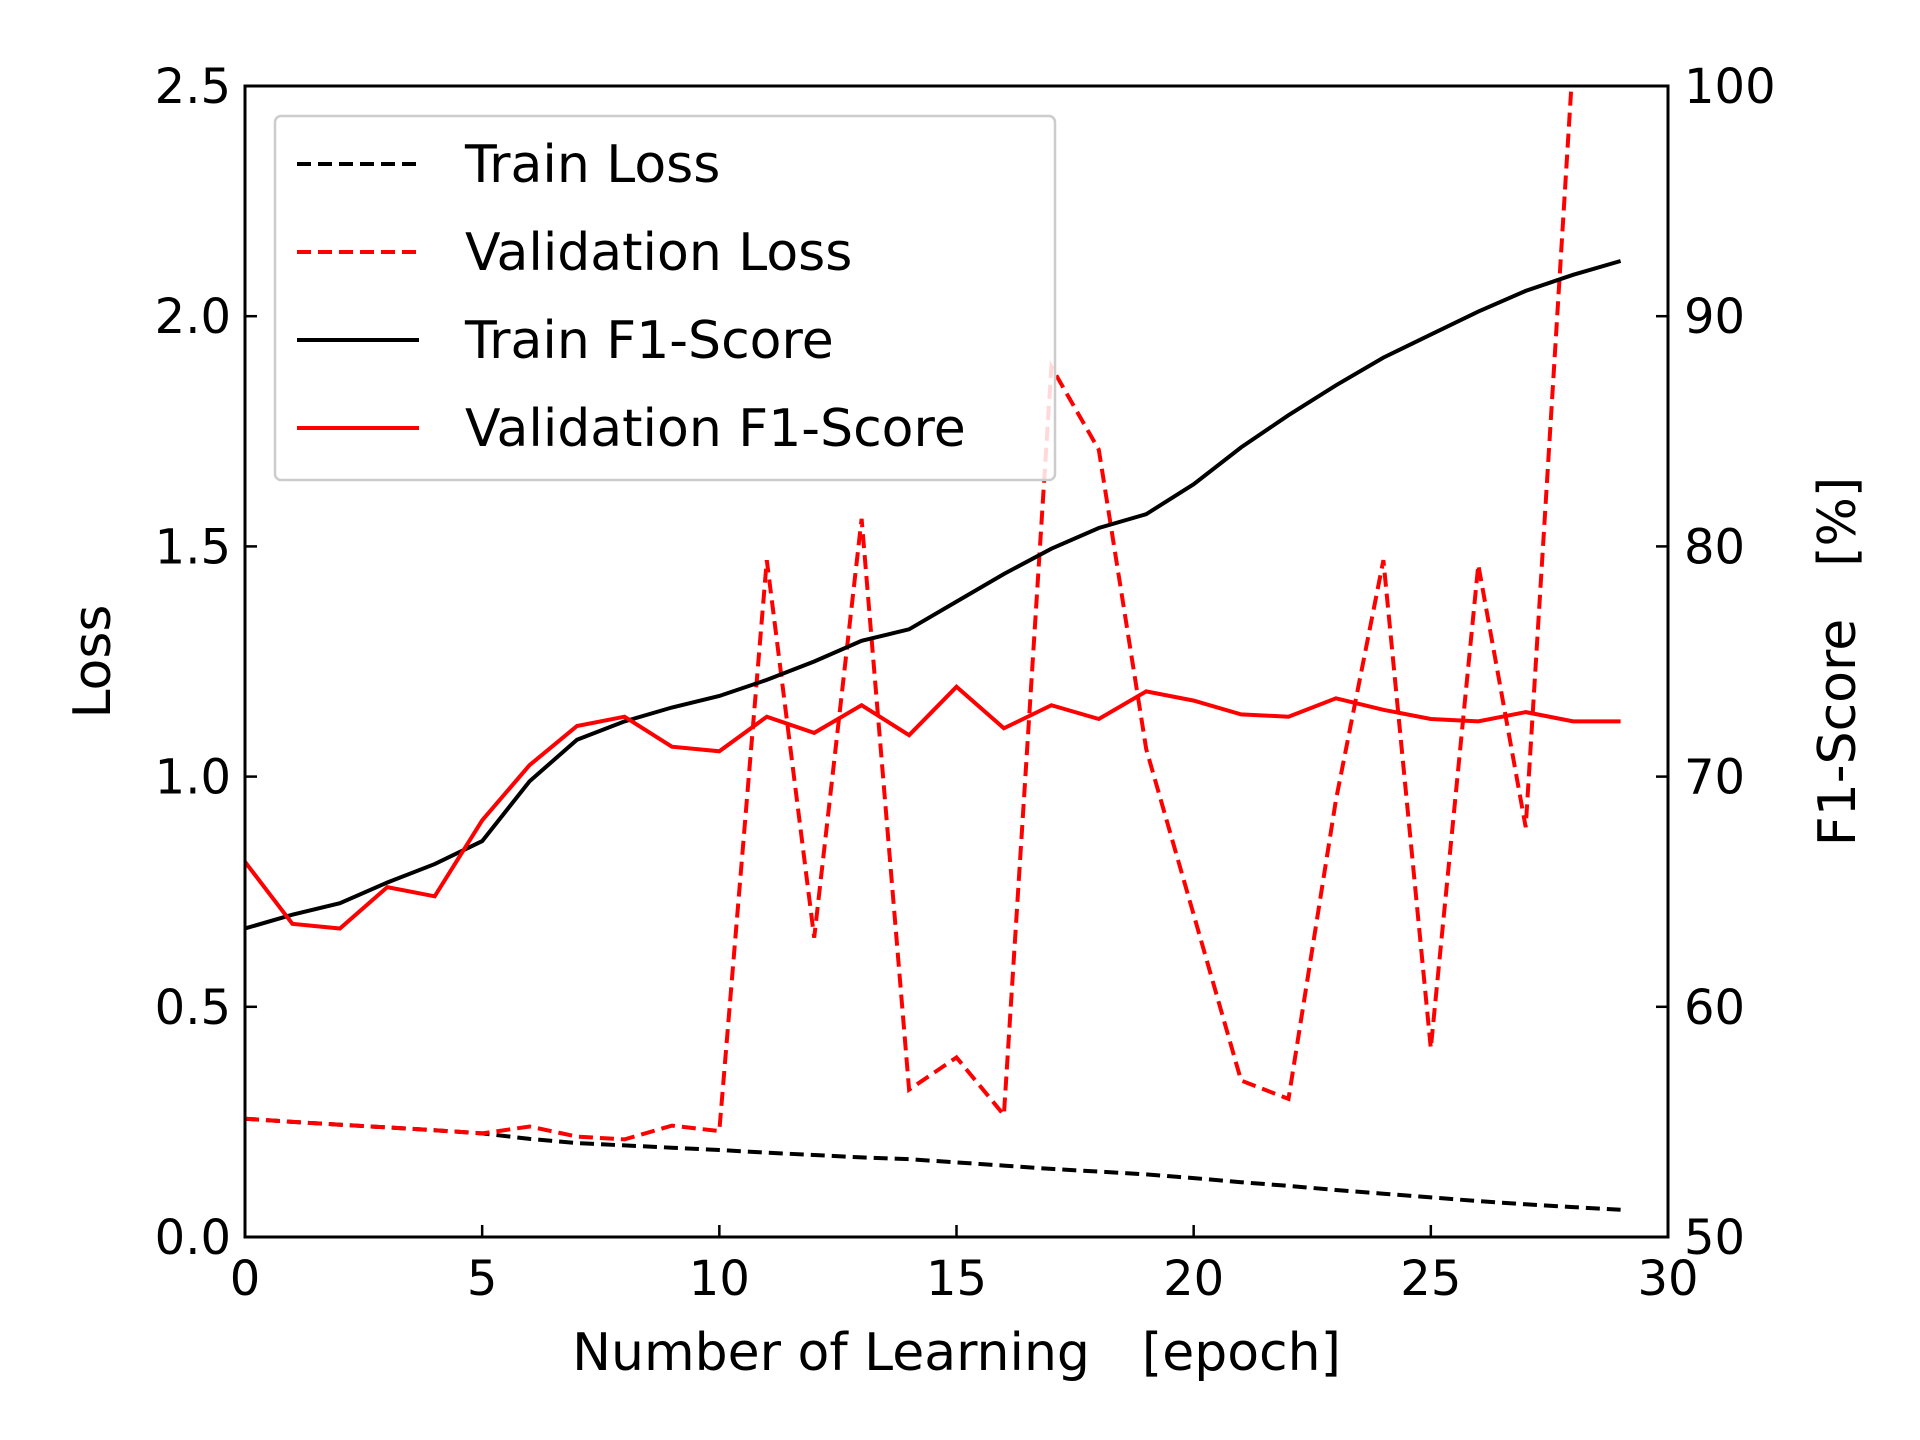  I want to click on y-left-tick-label: 0.0, so click(193, 1238).